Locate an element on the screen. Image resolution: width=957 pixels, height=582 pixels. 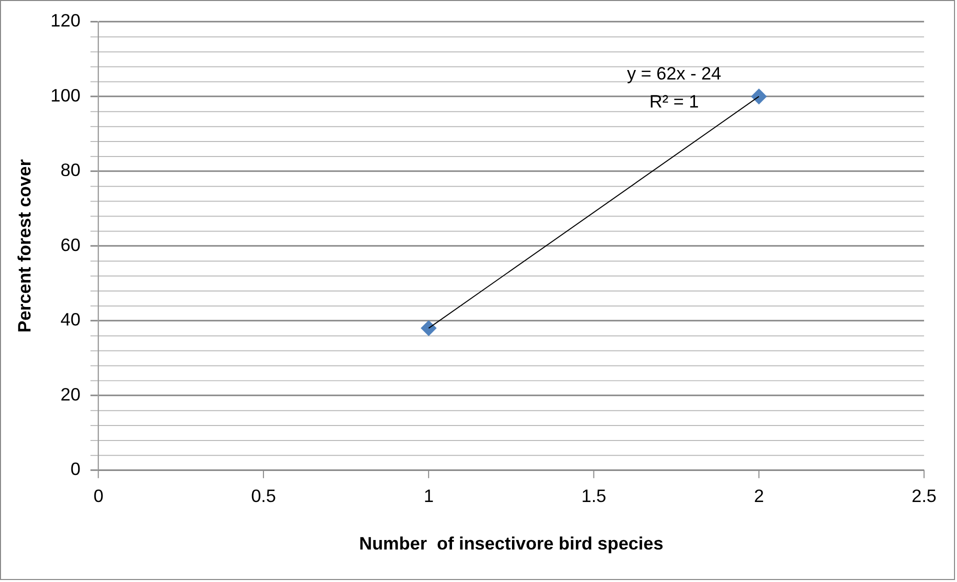
annotation: R² = 1 is located at coordinates (674, 101).